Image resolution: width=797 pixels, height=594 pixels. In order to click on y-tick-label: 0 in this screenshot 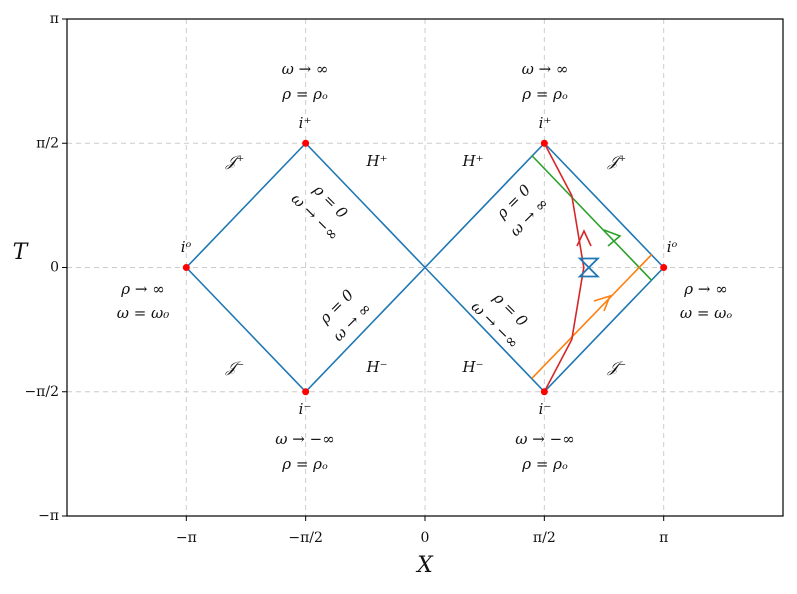, I will do `click(54, 268)`.